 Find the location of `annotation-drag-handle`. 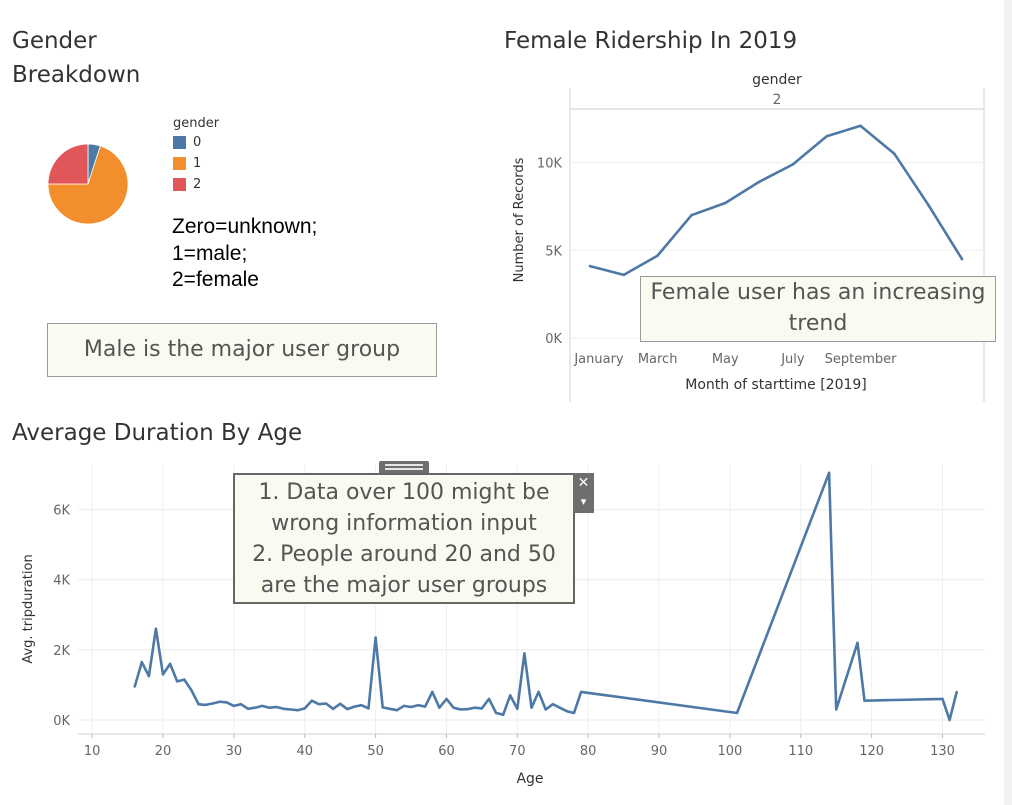

annotation-drag-handle is located at coordinates (404, 467).